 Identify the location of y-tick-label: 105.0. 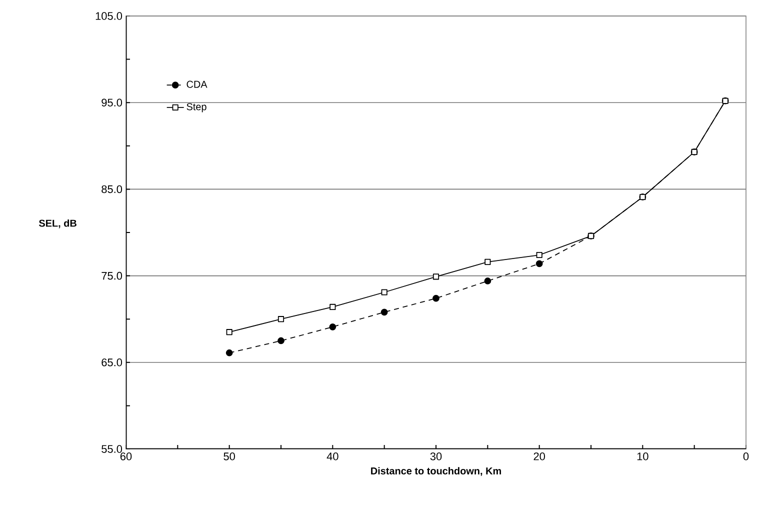
(109, 16).